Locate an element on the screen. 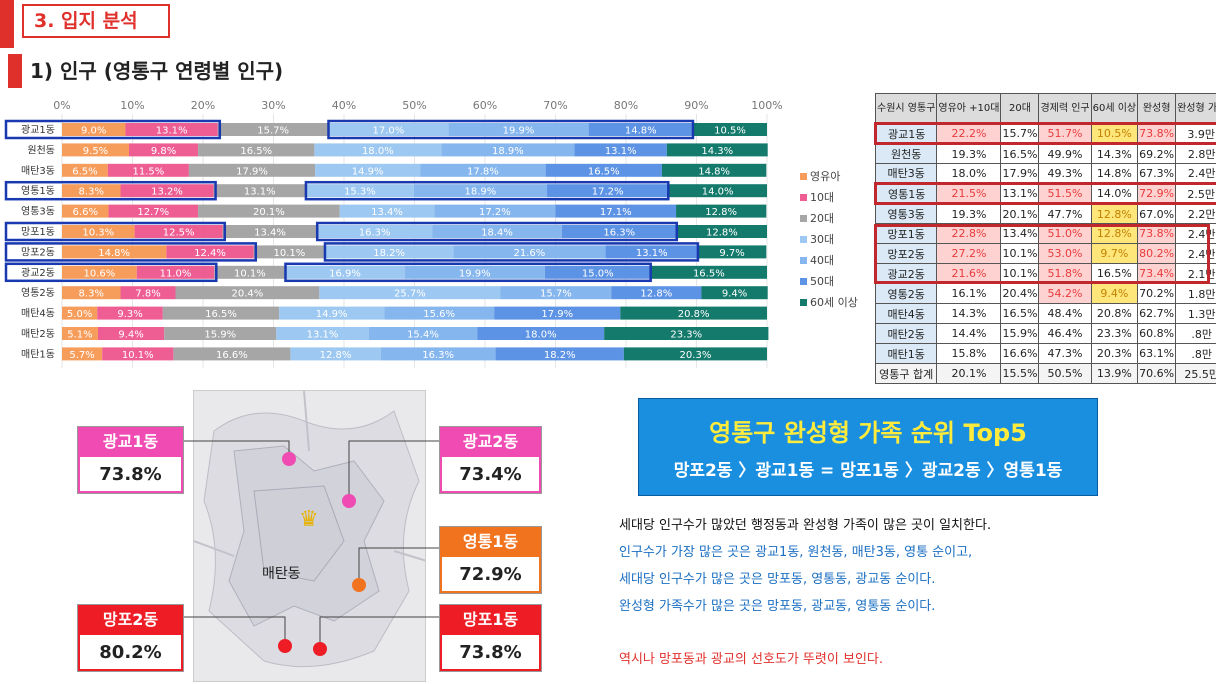 Image resolution: width=1216 pixels, height=684 pixels. table-cell: 18.0% is located at coordinates (969, 173).